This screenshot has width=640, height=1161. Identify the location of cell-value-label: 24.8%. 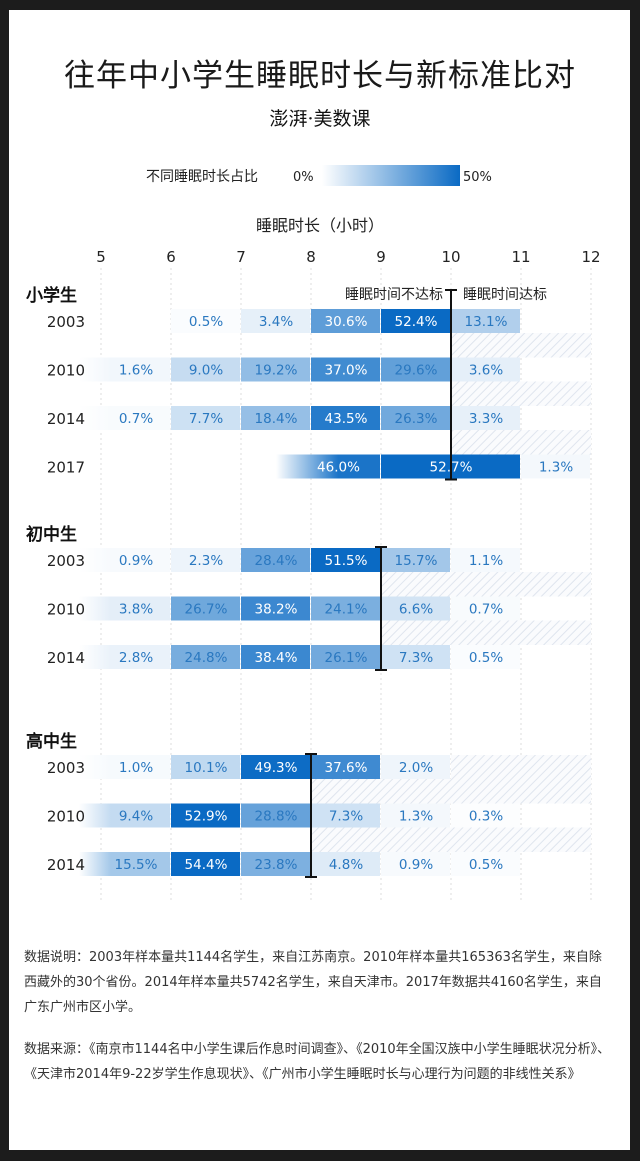
(206, 658).